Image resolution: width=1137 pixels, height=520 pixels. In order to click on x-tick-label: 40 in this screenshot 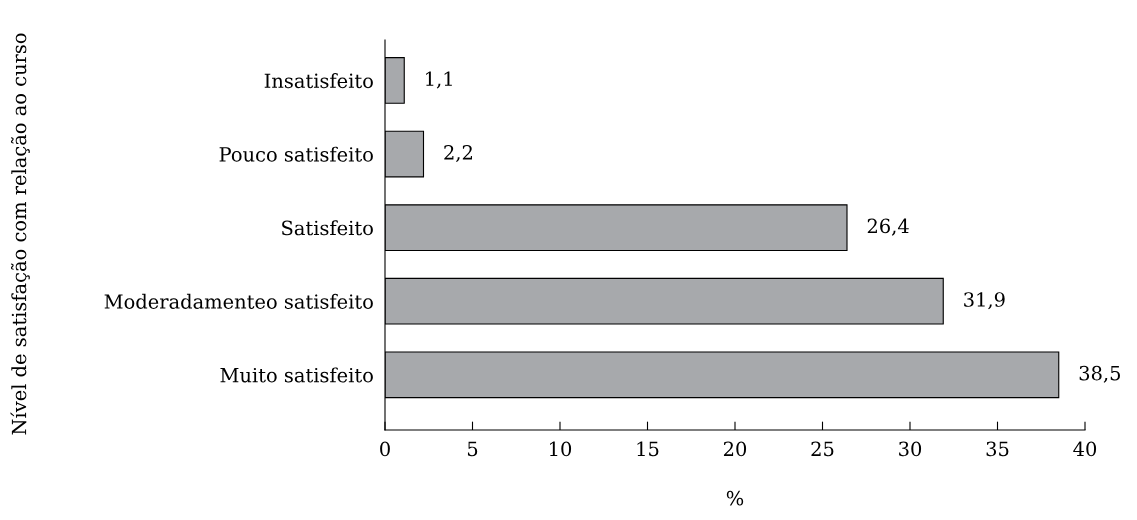, I will do `click(1085, 449)`.